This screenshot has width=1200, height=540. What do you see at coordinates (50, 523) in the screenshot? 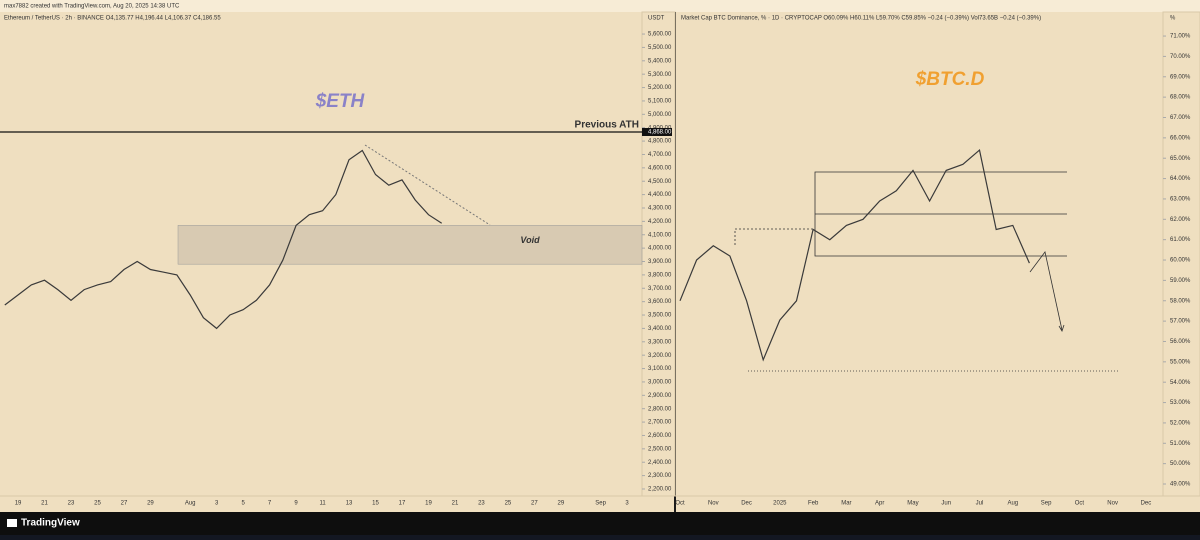
I see `footer-brand: TradingView` at bounding box center [50, 523].